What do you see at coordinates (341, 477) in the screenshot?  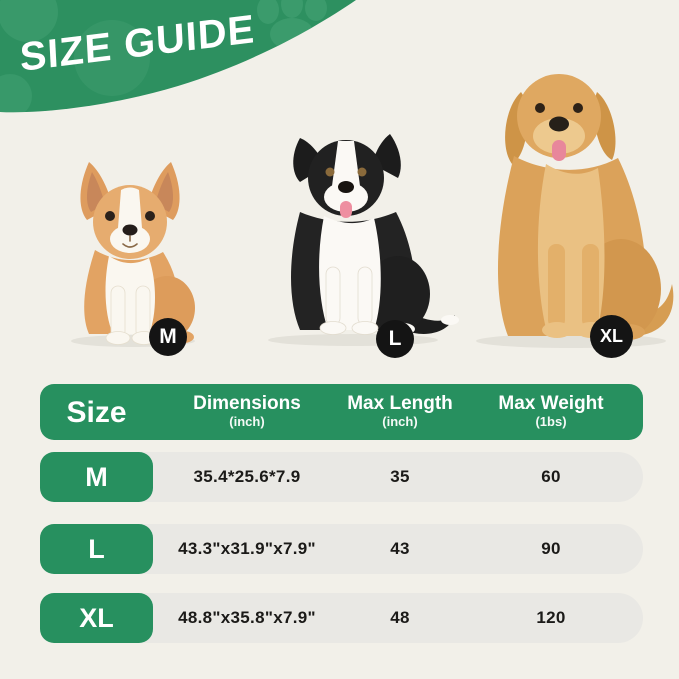 I see `table-row-m: M 35.4*25.6*7.9 35 60` at bounding box center [341, 477].